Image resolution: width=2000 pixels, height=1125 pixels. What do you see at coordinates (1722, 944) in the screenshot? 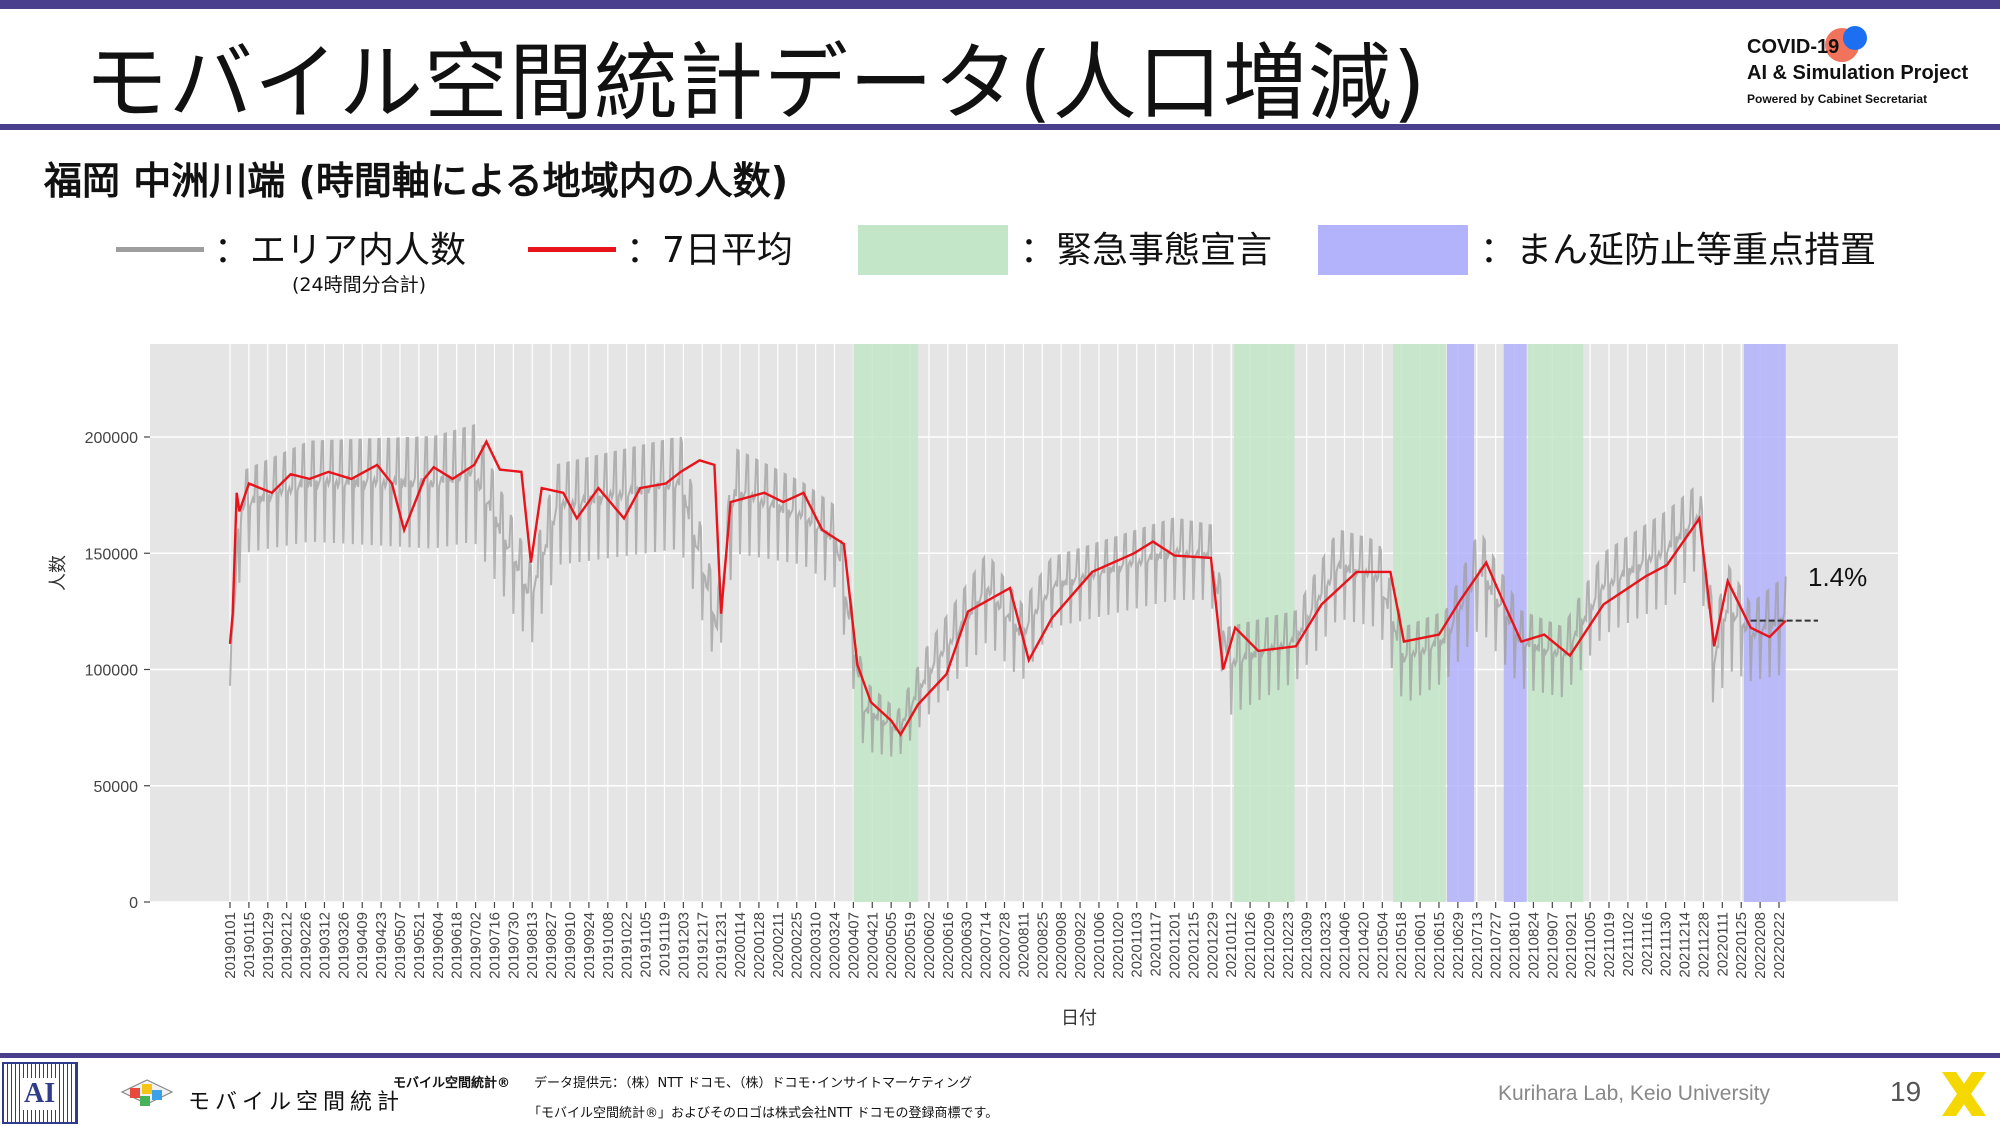
I see `x-tick-label: 20220111` at bounding box center [1722, 944].